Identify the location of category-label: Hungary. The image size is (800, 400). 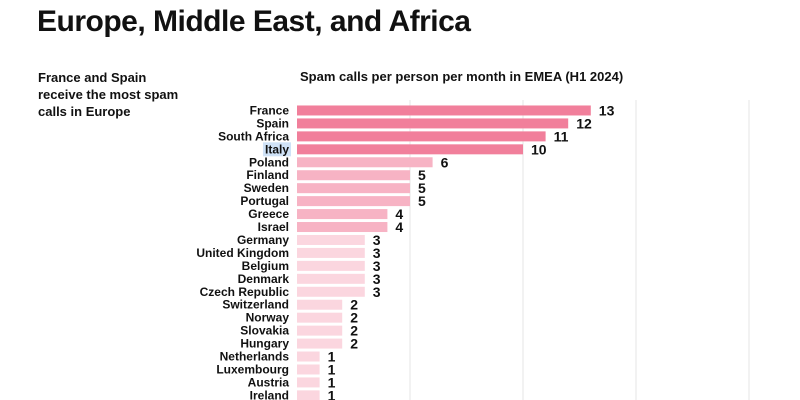
(264, 344).